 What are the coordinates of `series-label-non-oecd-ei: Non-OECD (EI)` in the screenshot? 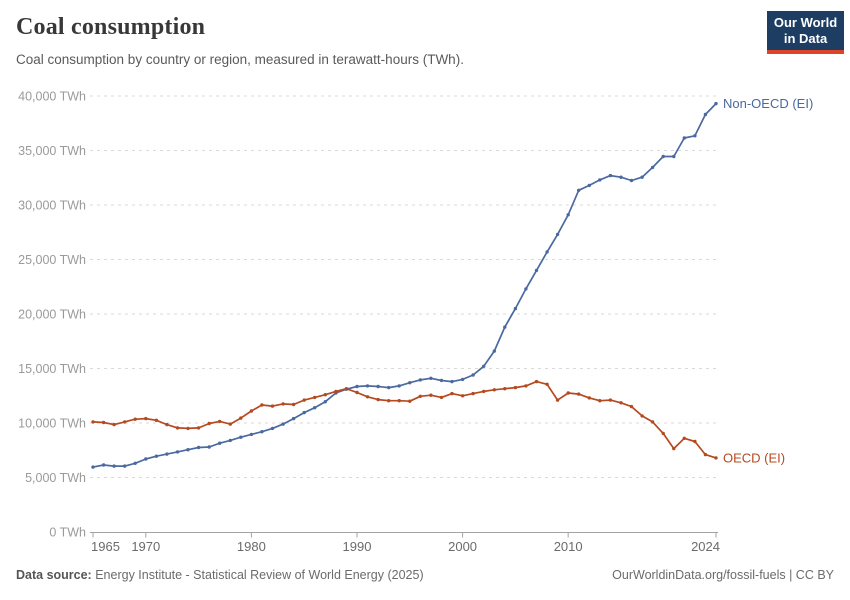 It's located at (768, 103).